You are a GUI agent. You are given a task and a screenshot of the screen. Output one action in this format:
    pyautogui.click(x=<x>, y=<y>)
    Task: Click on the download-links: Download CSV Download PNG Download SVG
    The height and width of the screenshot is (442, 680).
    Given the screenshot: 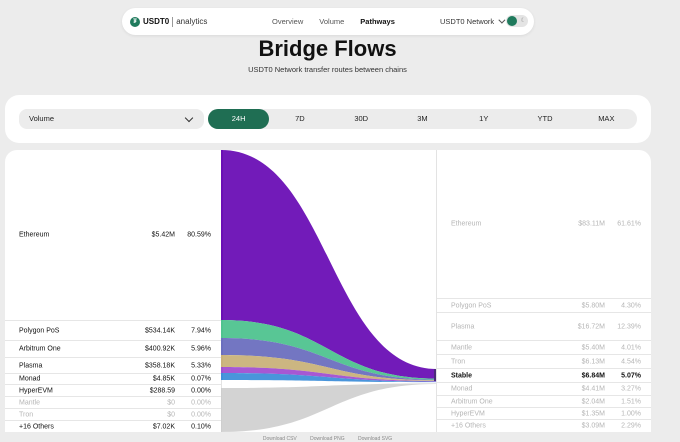 What is the action you would take?
    pyautogui.click(x=327, y=439)
    